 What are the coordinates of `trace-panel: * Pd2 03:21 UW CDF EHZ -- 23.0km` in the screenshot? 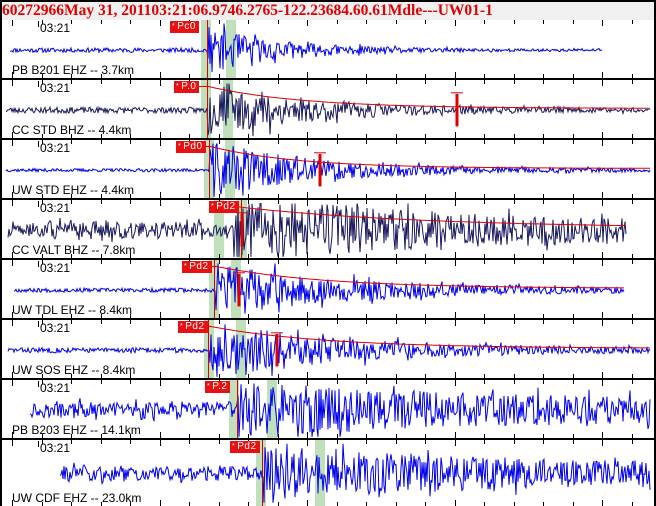 It's located at (328, 473).